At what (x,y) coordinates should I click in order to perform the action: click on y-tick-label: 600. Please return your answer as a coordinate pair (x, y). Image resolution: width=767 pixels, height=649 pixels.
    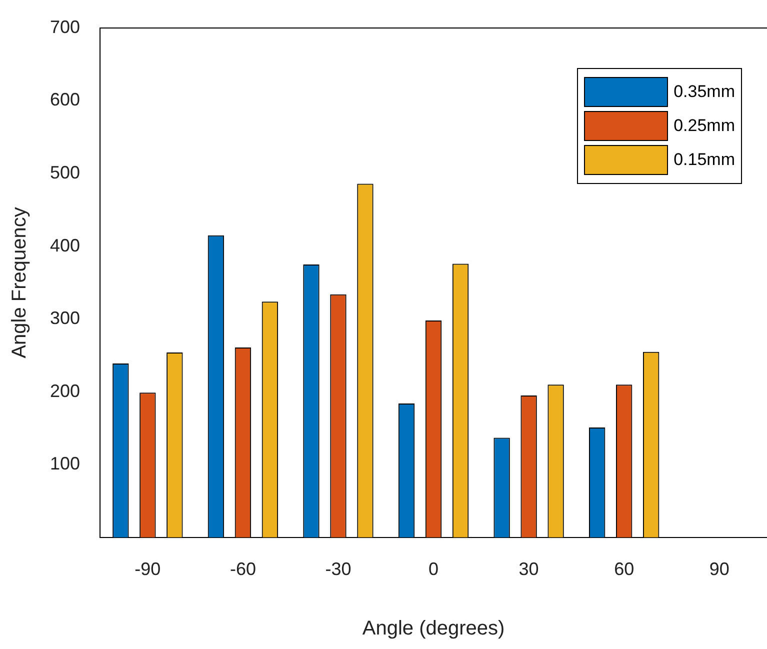
    Looking at the image, I should click on (65, 100).